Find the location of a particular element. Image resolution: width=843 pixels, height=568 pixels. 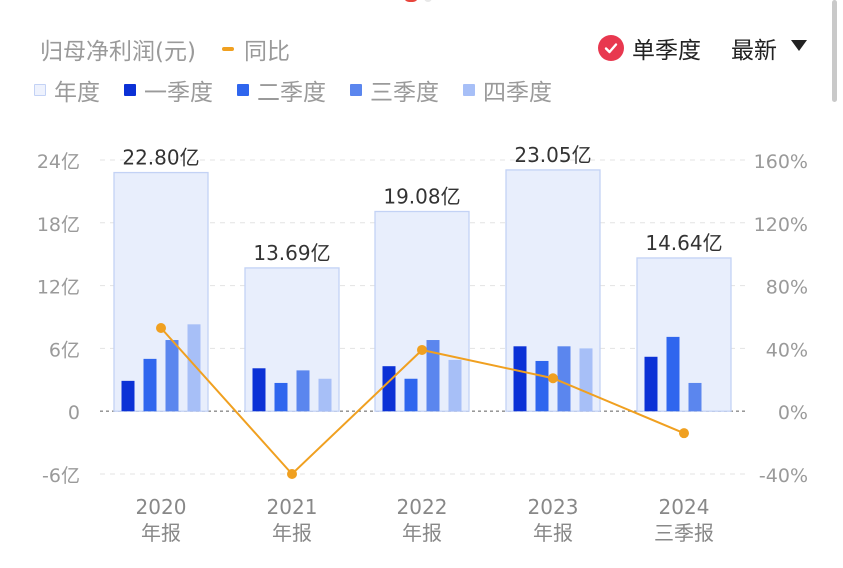

legend-item-annual: 年度 is located at coordinates (67, 90).